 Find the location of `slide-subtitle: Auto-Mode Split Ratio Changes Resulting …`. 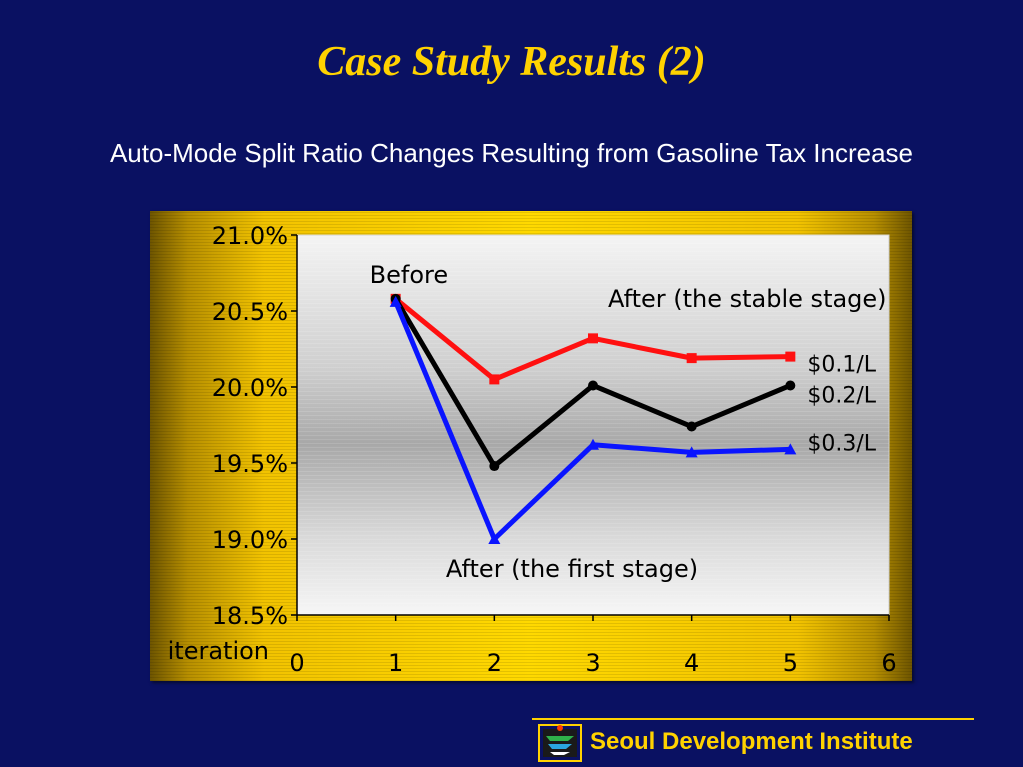

slide-subtitle: Auto-Mode Split Ratio Changes Resulting … is located at coordinates (511, 153).